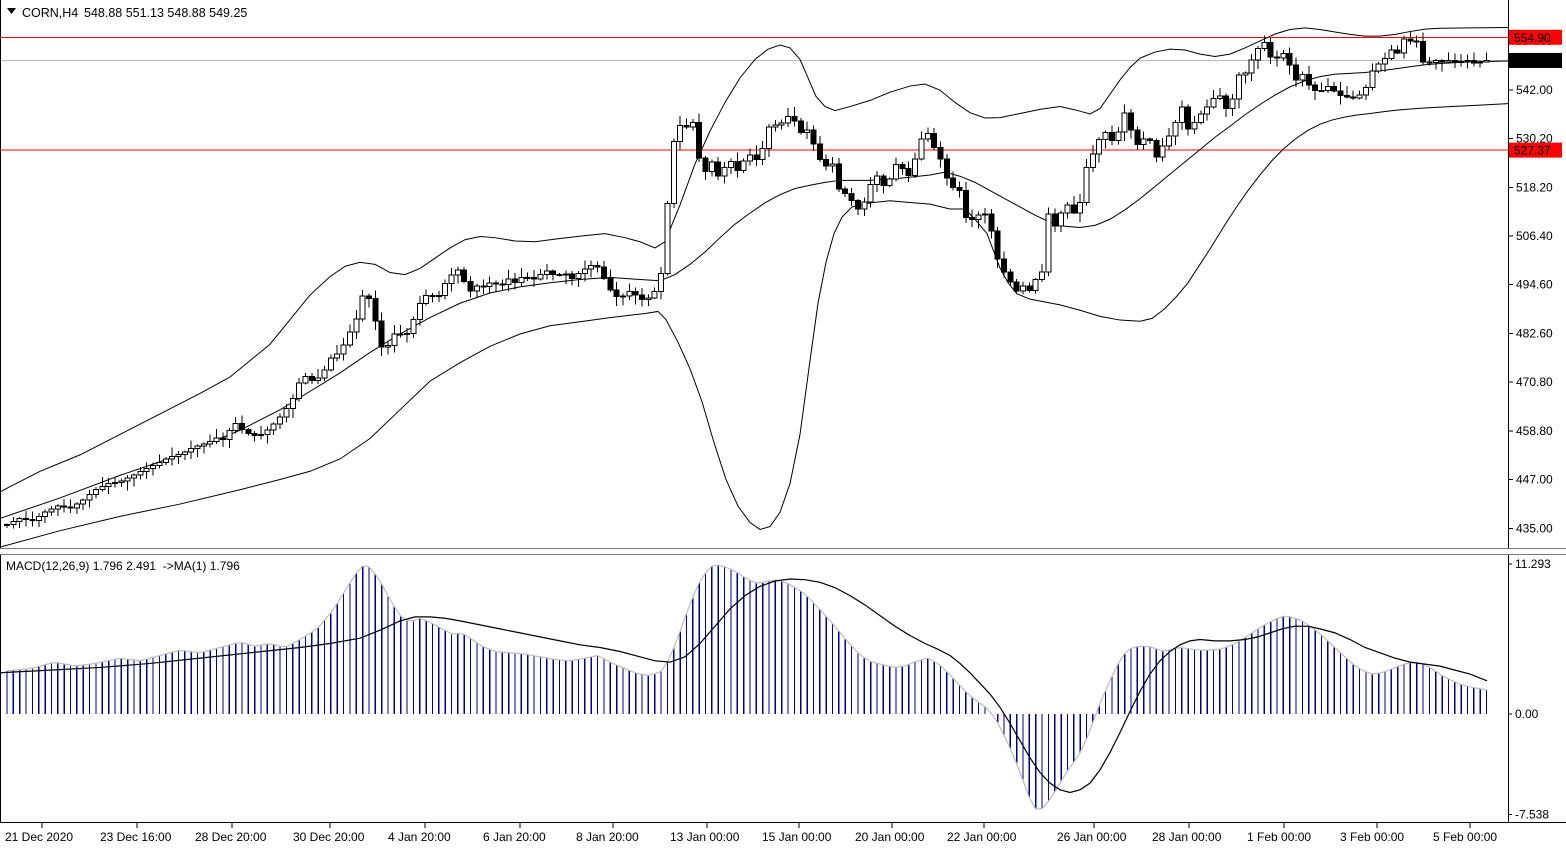  I want to click on time-tick-label: 3 Feb 00:00, so click(1372, 837).